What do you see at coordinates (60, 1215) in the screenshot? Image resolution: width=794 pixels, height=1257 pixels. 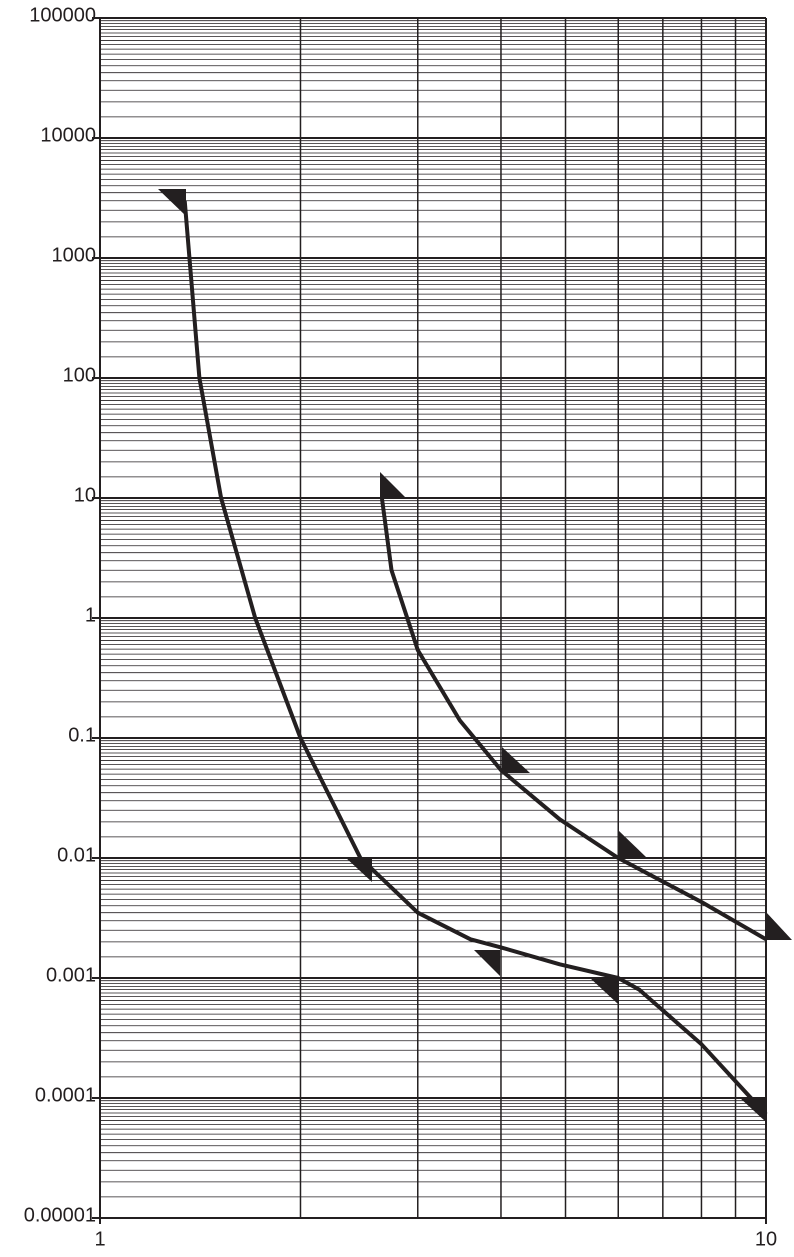 I see `y-tick-label: 0.00001` at bounding box center [60, 1215].